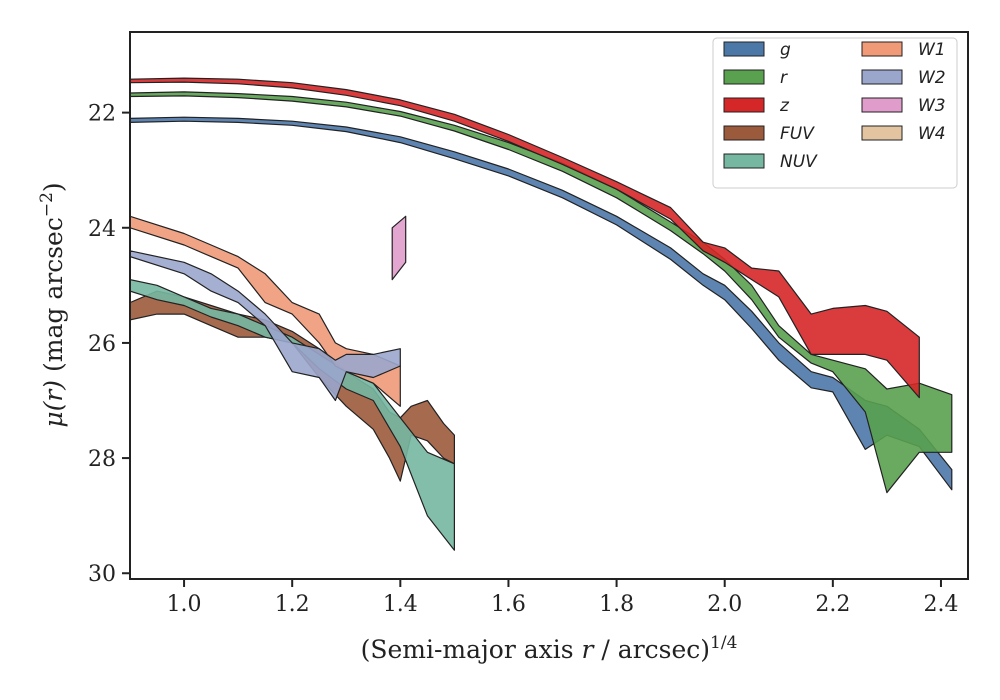 This screenshot has height=700, width=1000. Describe the element at coordinates (784, 78) in the screenshot. I see `legend-label-r: r` at that location.